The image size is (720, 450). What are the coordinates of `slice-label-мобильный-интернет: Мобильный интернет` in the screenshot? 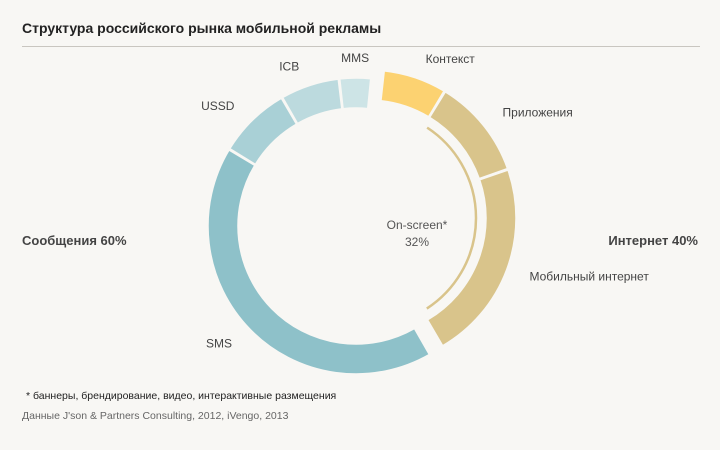 It's located at (589, 277).